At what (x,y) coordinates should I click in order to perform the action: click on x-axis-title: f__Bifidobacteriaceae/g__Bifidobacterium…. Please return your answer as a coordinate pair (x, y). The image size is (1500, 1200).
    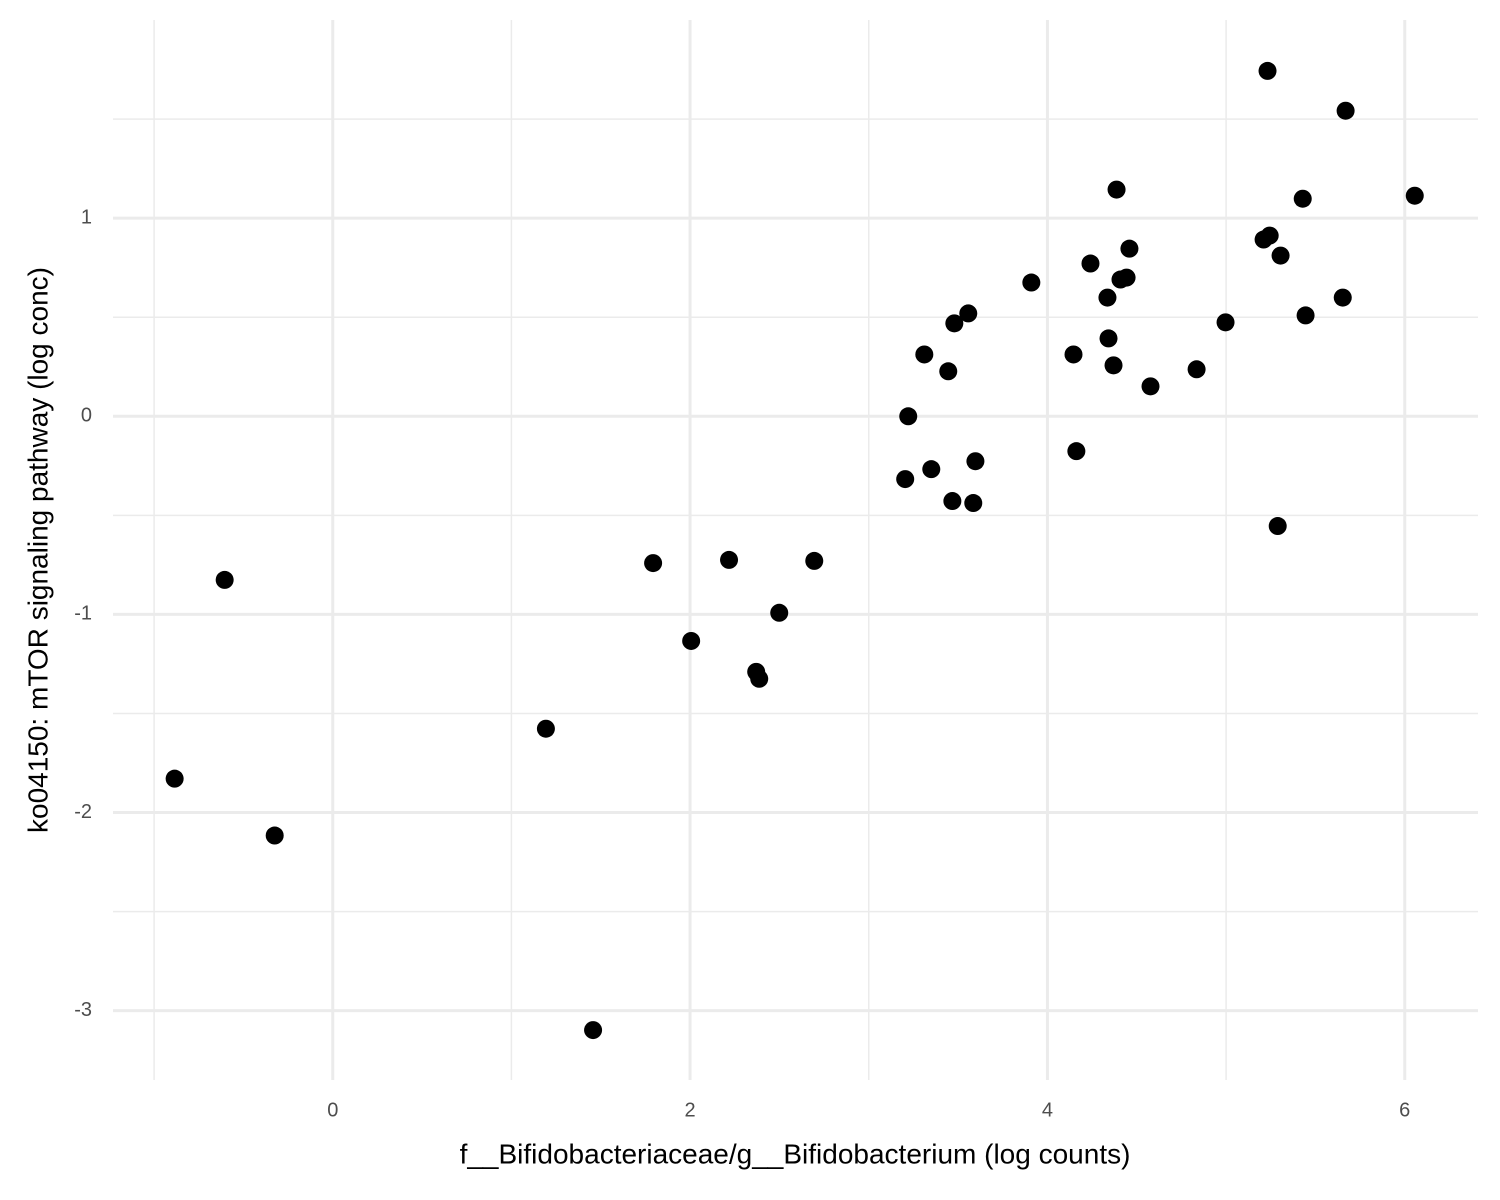
    Looking at the image, I should click on (795, 1153).